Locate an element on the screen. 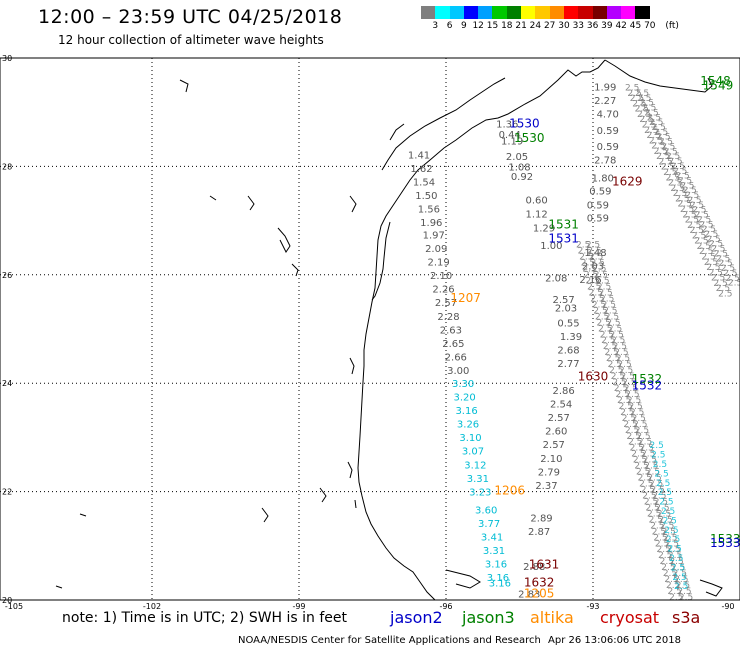 The width and height of the screenshot is (740, 650). legend-jason2: jason2 is located at coordinates (416, 617).